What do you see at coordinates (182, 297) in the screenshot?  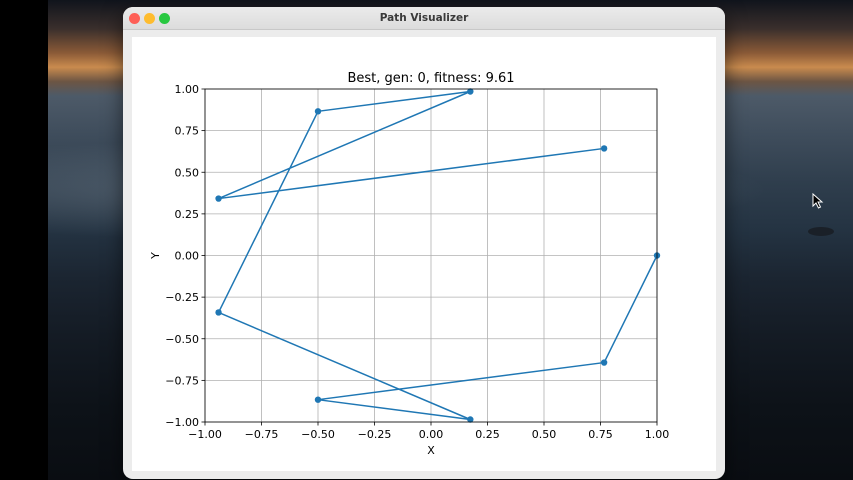 I see `y-tick-label: −0.25` at bounding box center [182, 297].